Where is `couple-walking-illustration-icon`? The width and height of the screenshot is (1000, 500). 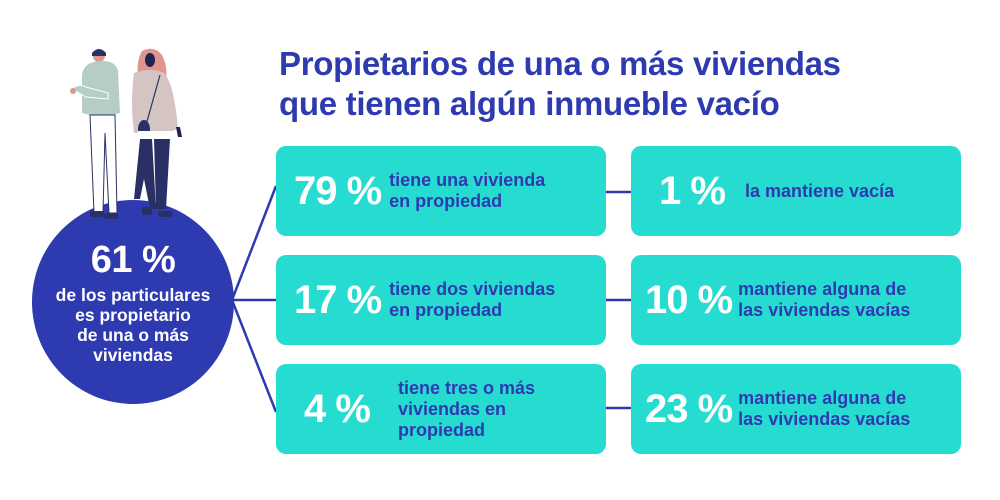 couple-walking-illustration-icon is located at coordinates (126, 133).